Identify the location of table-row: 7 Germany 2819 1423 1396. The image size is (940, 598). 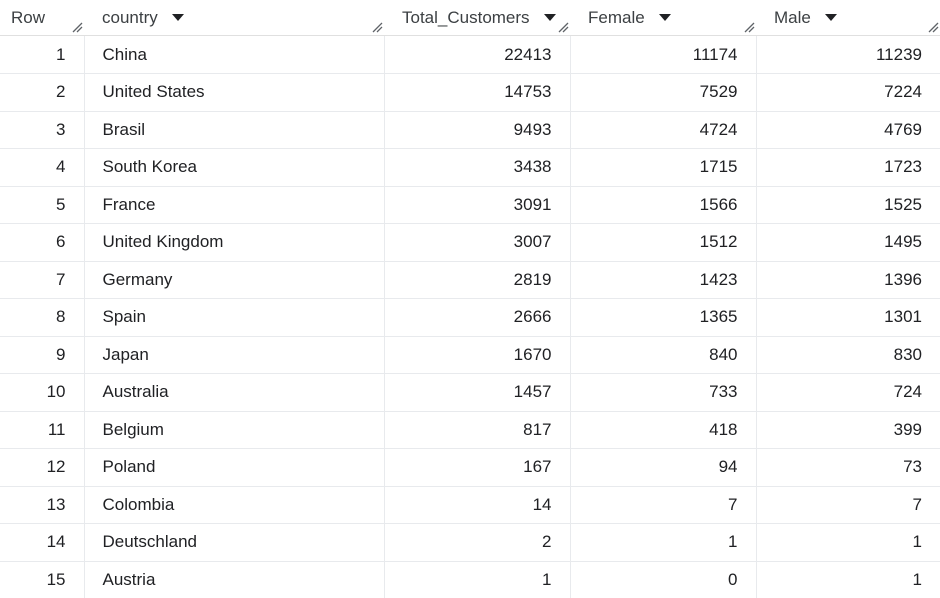
(470, 280).